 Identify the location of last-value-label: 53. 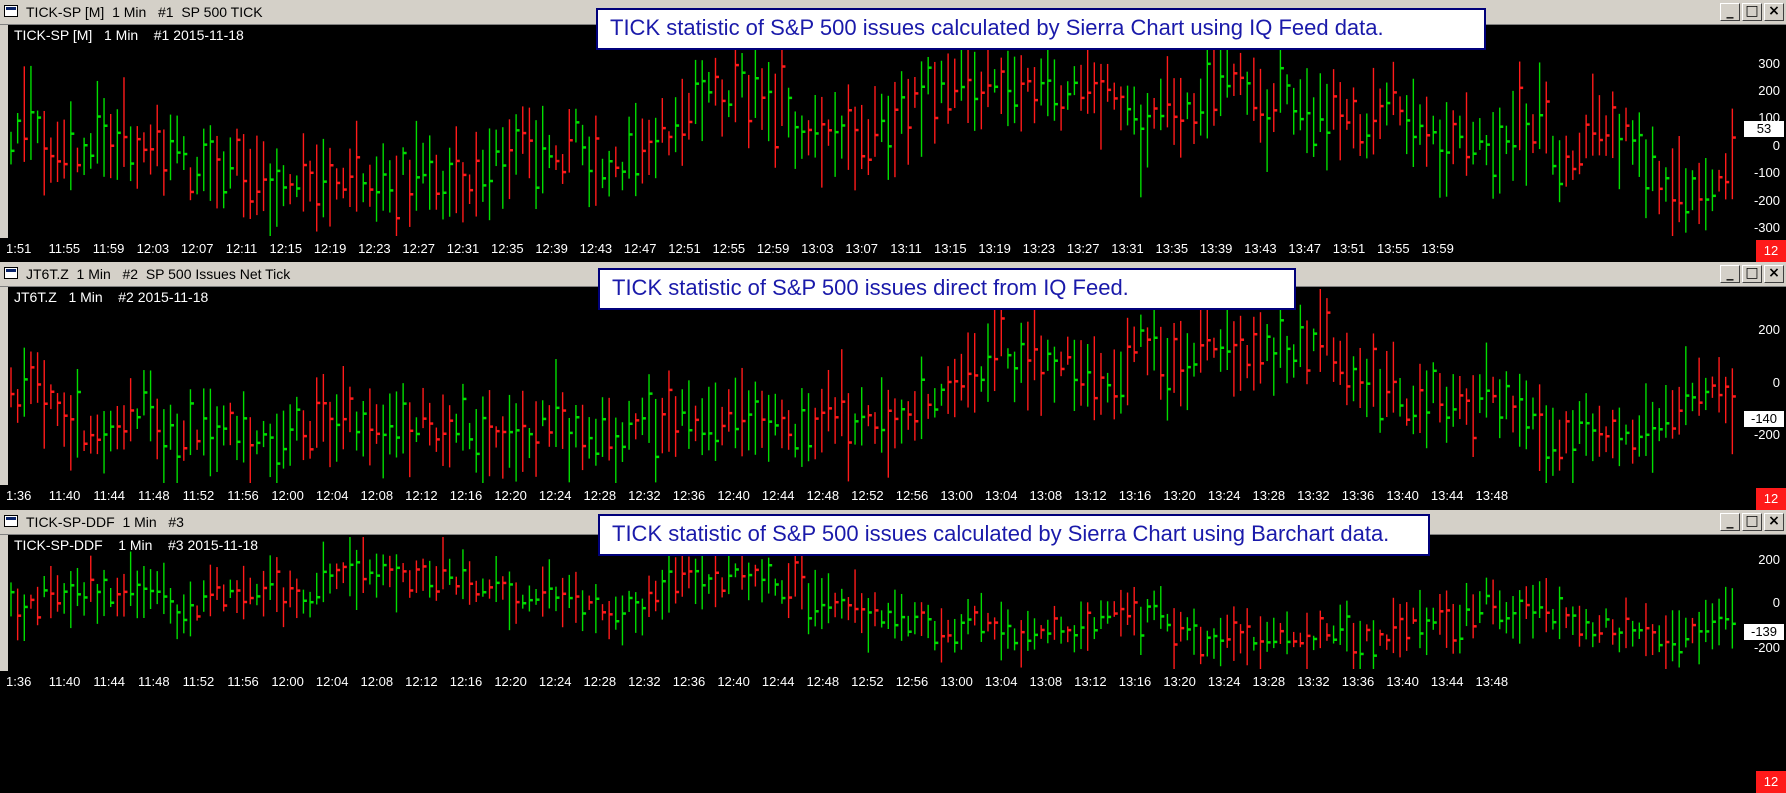
(1764, 129).